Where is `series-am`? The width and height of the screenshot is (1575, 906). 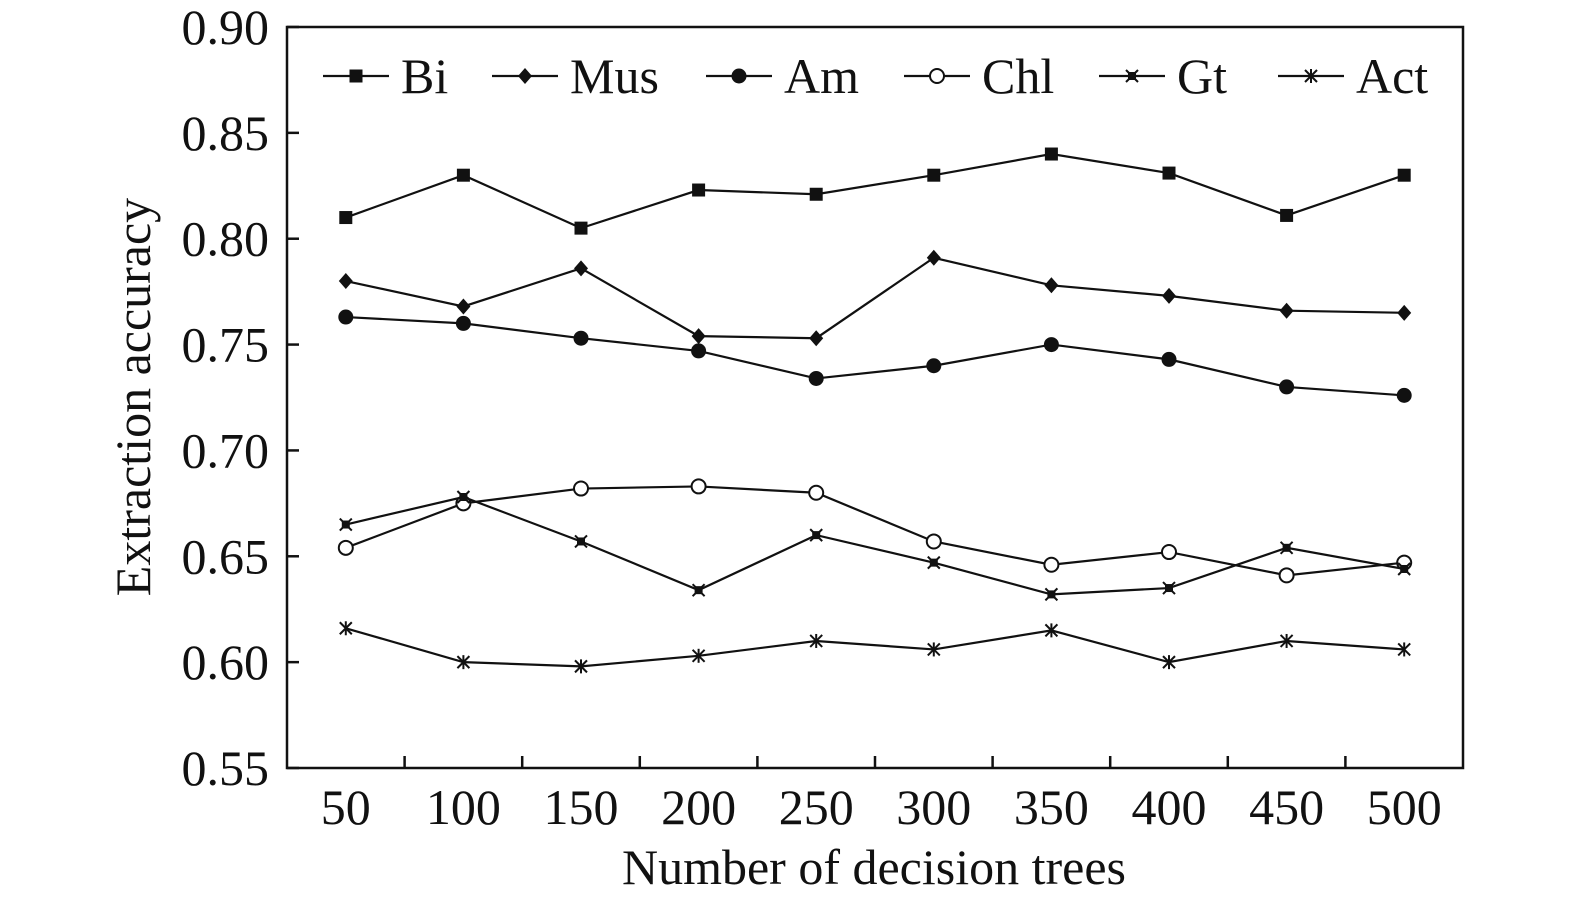 series-am is located at coordinates (875, 356).